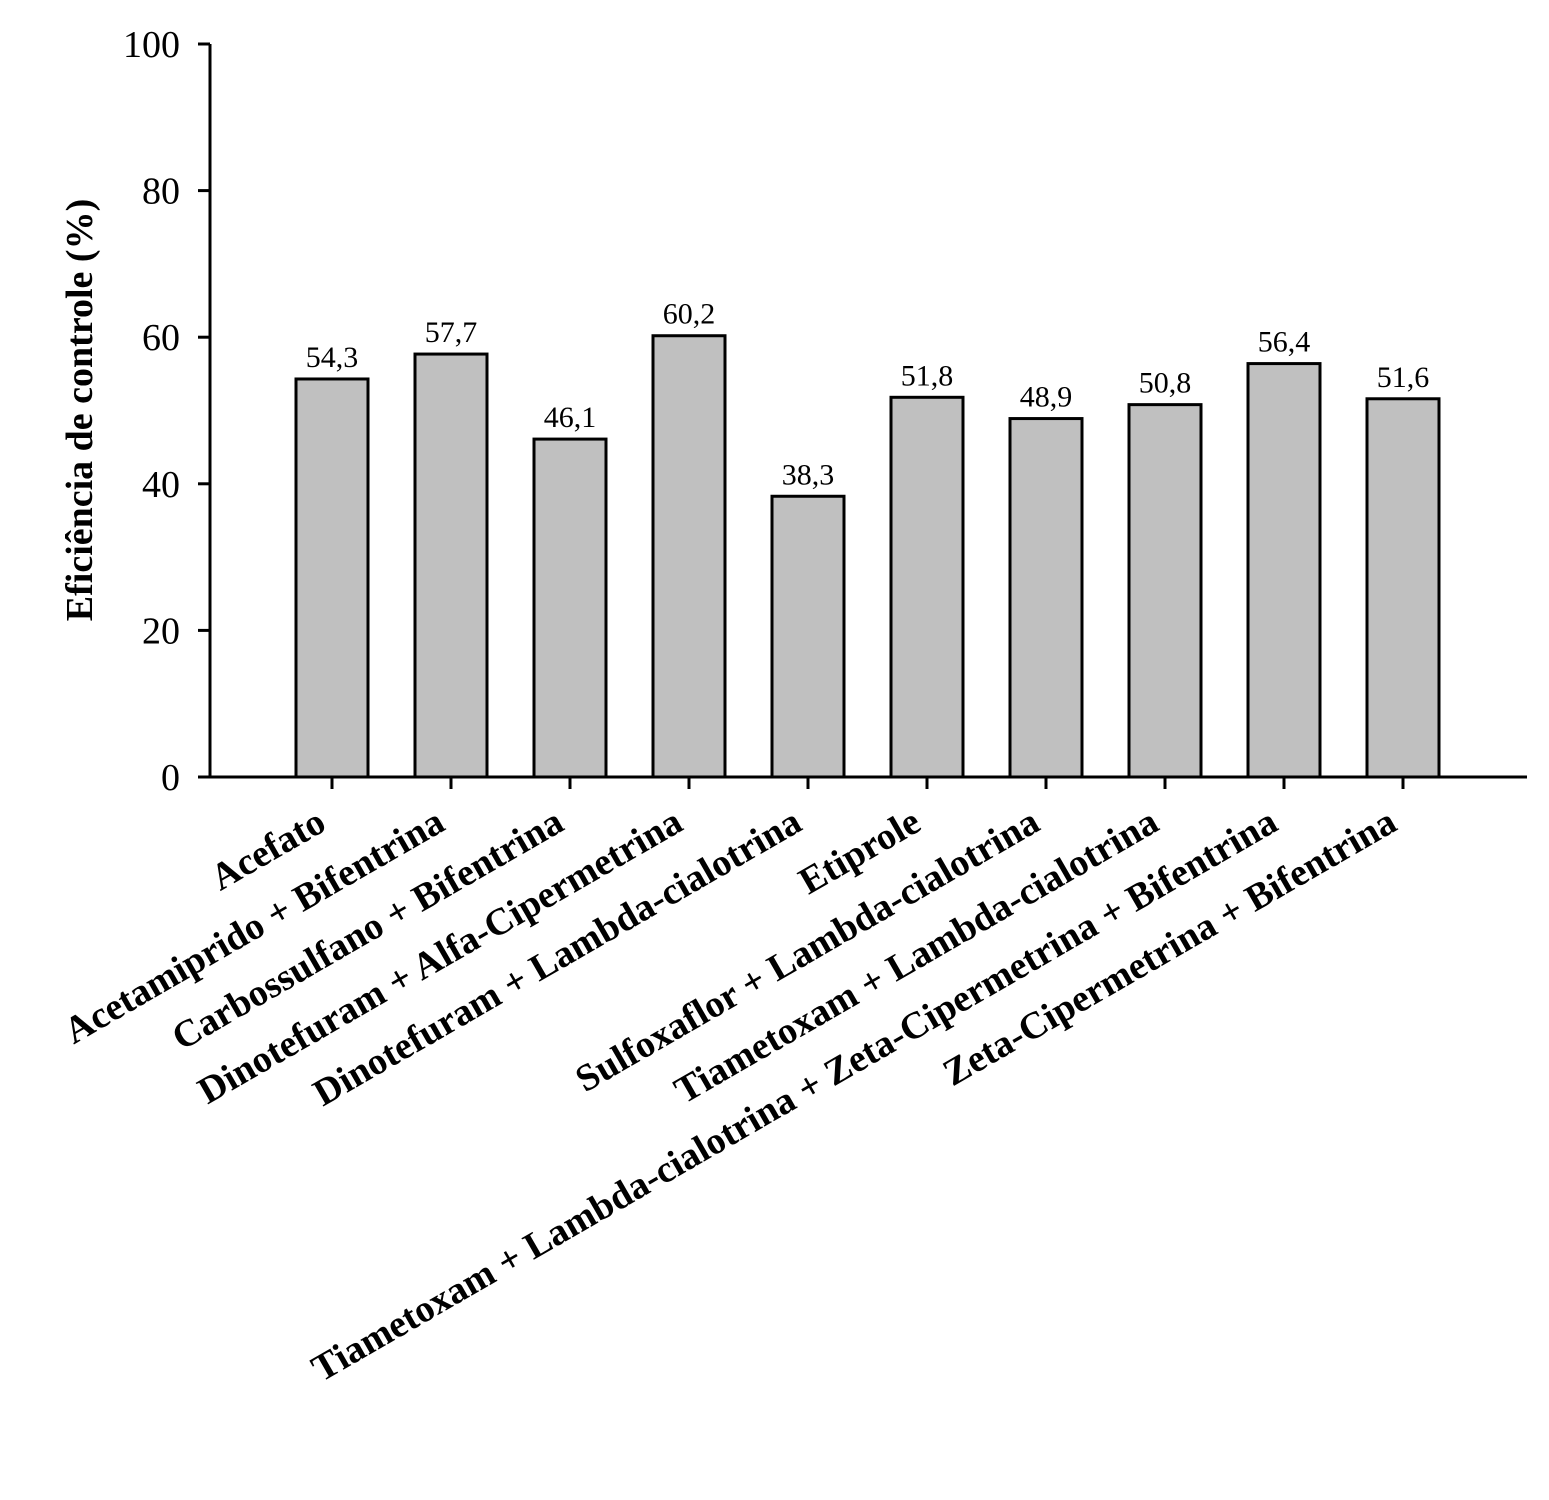 This screenshot has height=1500, width=1549. Describe the element at coordinates (927, 375) in the screenshot. I see `bar-value-label: 51,8` at that location.